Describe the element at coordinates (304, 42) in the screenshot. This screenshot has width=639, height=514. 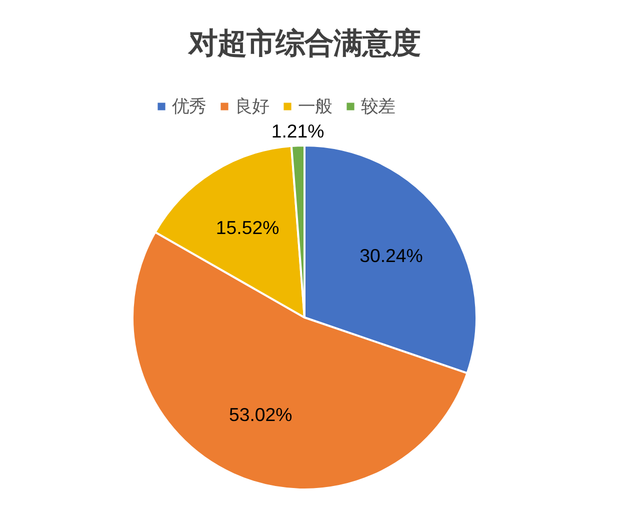
I see `chart-title: 对超市综合满意度` at that location.